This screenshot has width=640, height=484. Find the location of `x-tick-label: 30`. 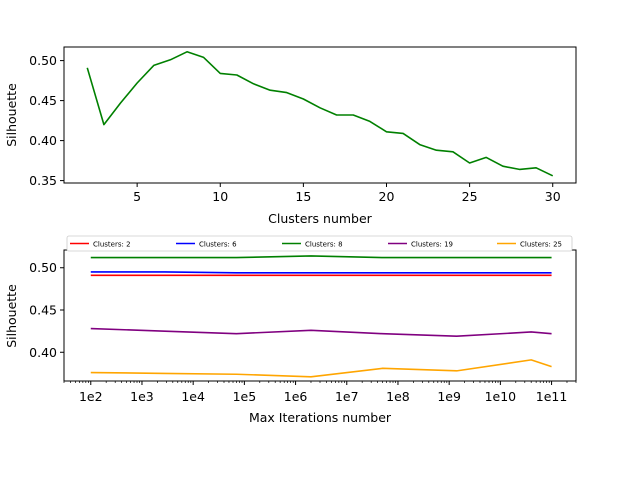

x-tick-label: 30 is located at coordinates (553, 196).